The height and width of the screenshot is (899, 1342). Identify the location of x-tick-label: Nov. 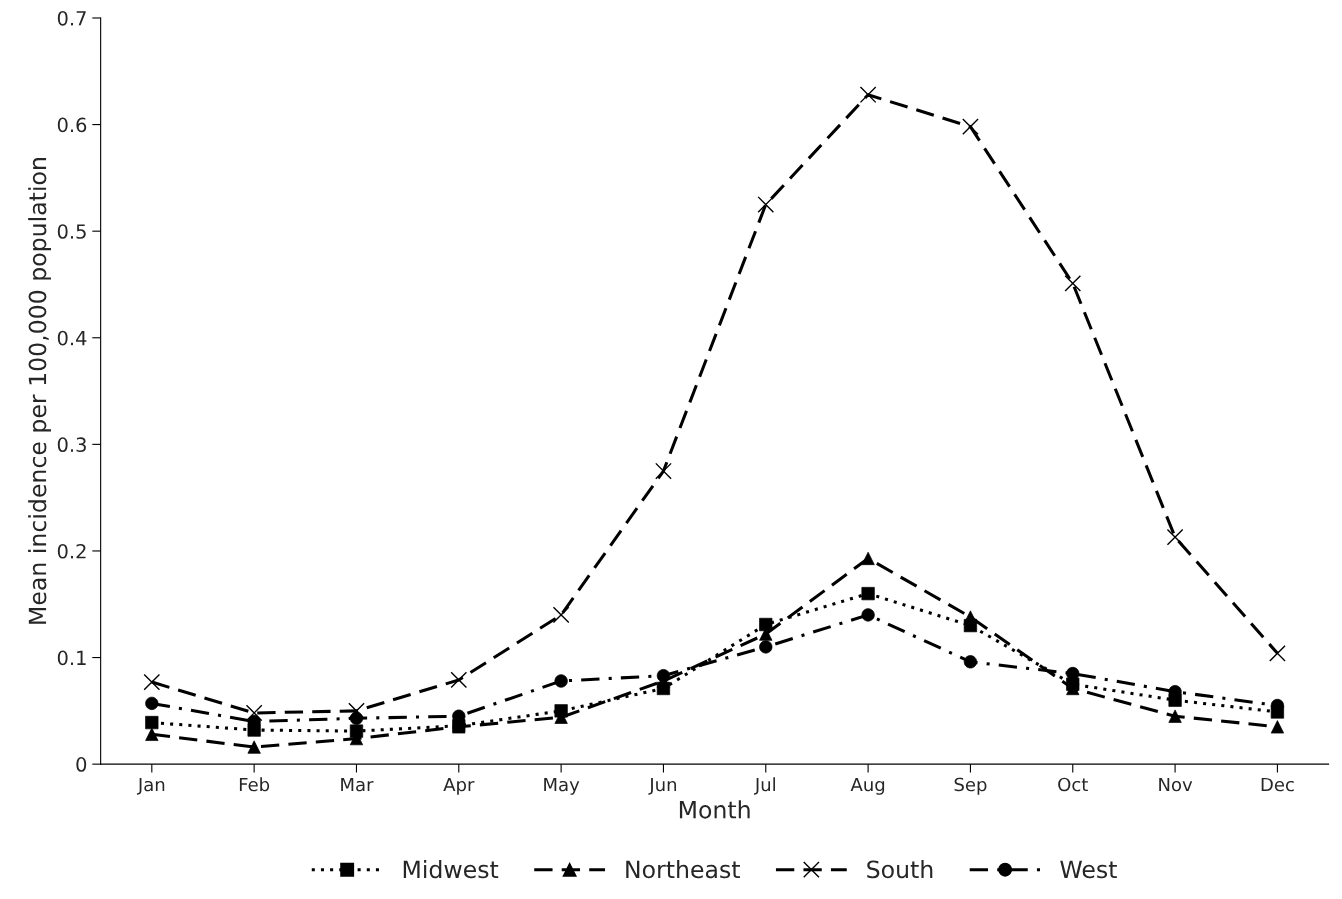
(1176, 784).